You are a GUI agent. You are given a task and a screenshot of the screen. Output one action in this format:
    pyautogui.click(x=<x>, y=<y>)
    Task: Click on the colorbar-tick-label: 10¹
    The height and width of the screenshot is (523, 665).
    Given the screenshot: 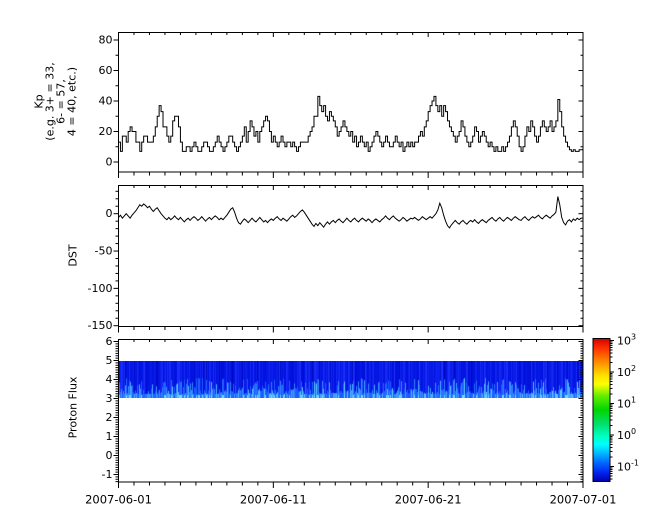 What is the action you would take?
    pyautogui.click(x=626, y=403)
    